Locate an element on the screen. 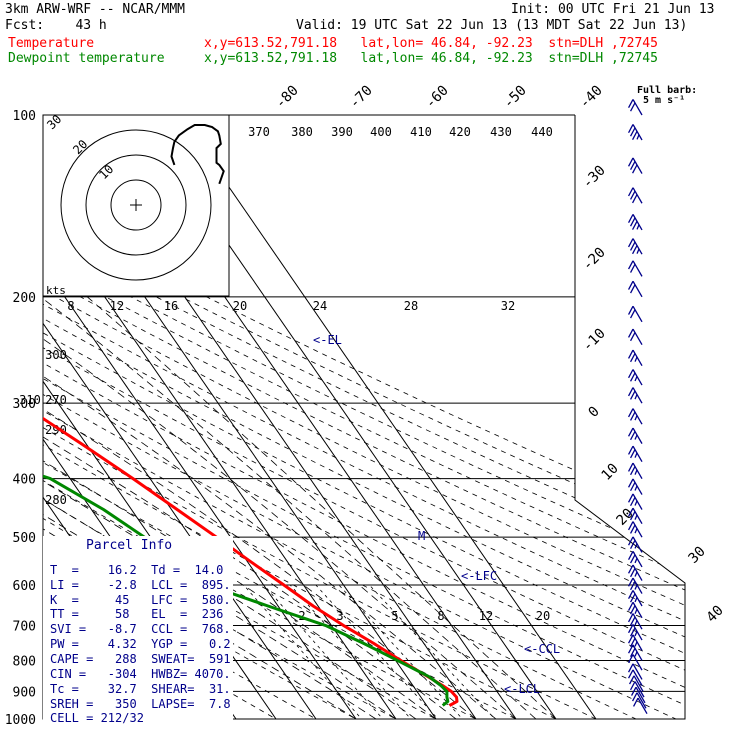 This screenshot has height=740, width=740. theta-e-label: 430 is located at coordinates (501, 132).